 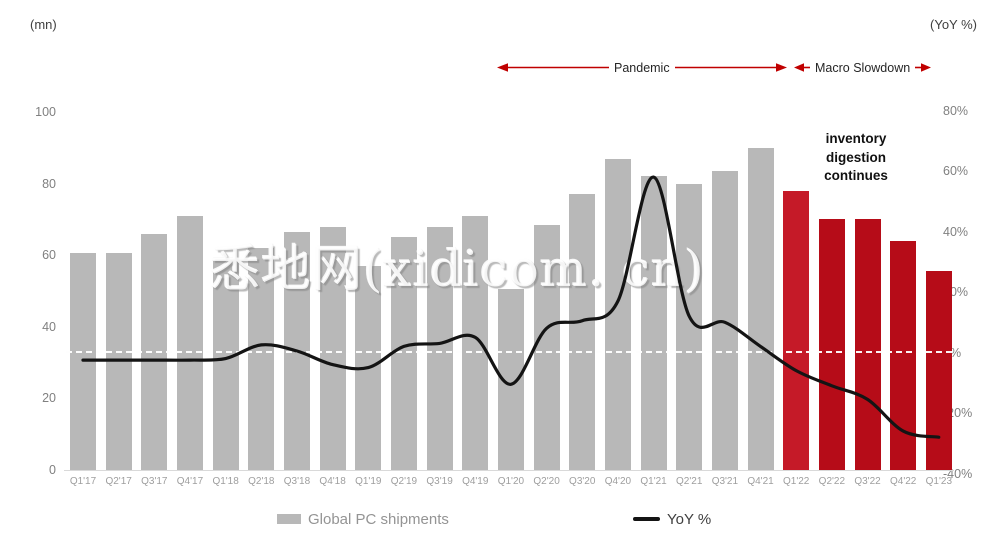 What do you see at coordinates (760, 481) in the screenshot?
I see `x-tick-label: Q4'21` at bounding box center [760, 481].